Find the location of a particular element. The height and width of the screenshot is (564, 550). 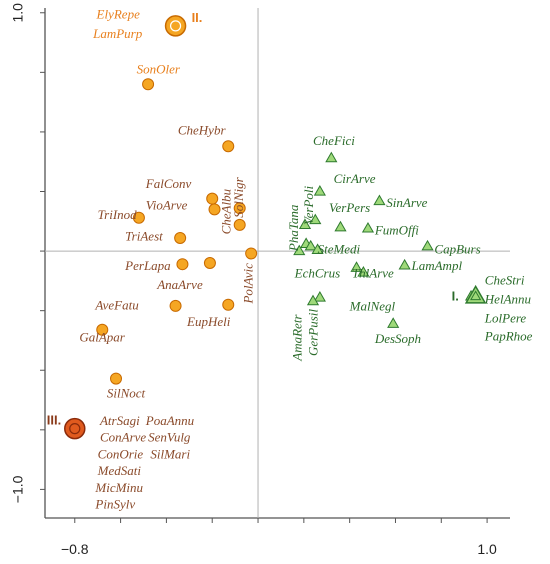

species-label: TriAest is located at coordinates (144, 235).